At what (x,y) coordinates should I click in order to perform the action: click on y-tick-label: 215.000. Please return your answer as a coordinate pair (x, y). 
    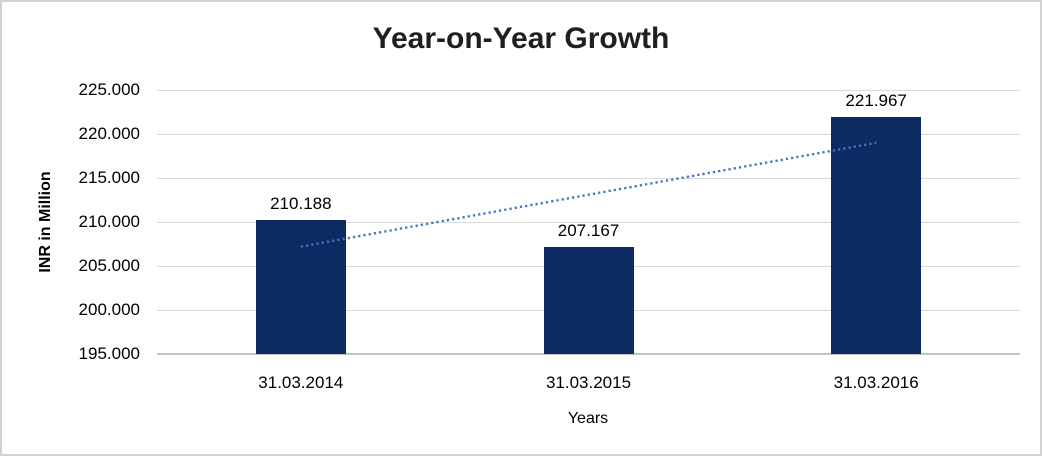
    Looking at the image, I should click on (109, 177).